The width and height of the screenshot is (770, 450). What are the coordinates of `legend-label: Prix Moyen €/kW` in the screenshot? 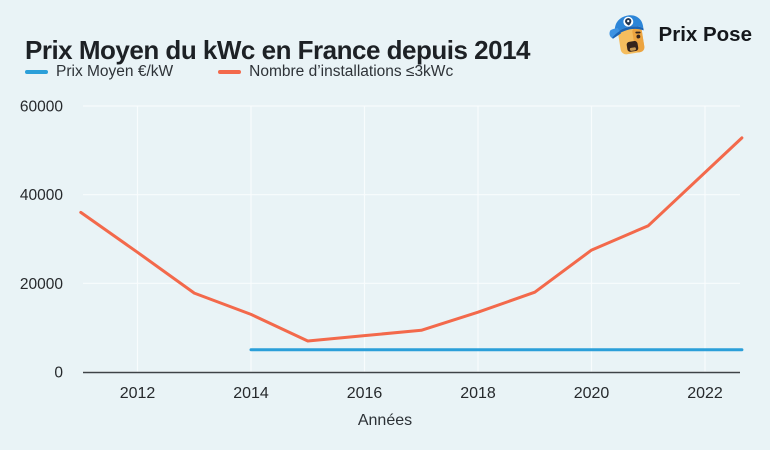 It's located at (115, 71).